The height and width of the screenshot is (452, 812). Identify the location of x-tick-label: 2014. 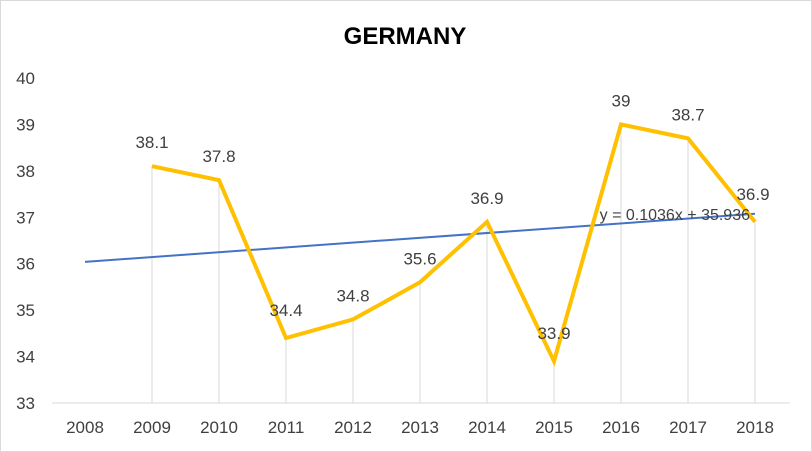
(487, 427).